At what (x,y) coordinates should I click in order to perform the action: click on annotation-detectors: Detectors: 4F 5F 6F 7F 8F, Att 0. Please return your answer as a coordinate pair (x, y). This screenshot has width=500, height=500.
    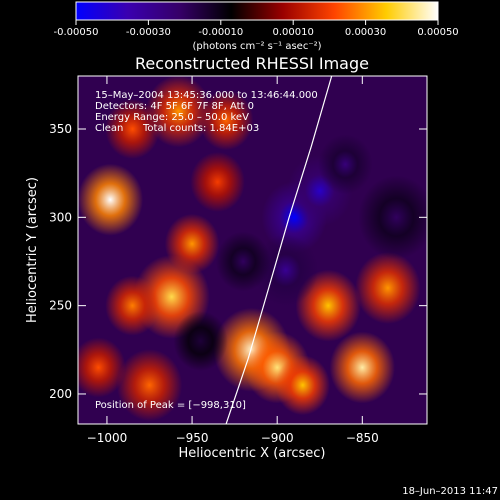
    Looking at the image, I should click on (174, 106).